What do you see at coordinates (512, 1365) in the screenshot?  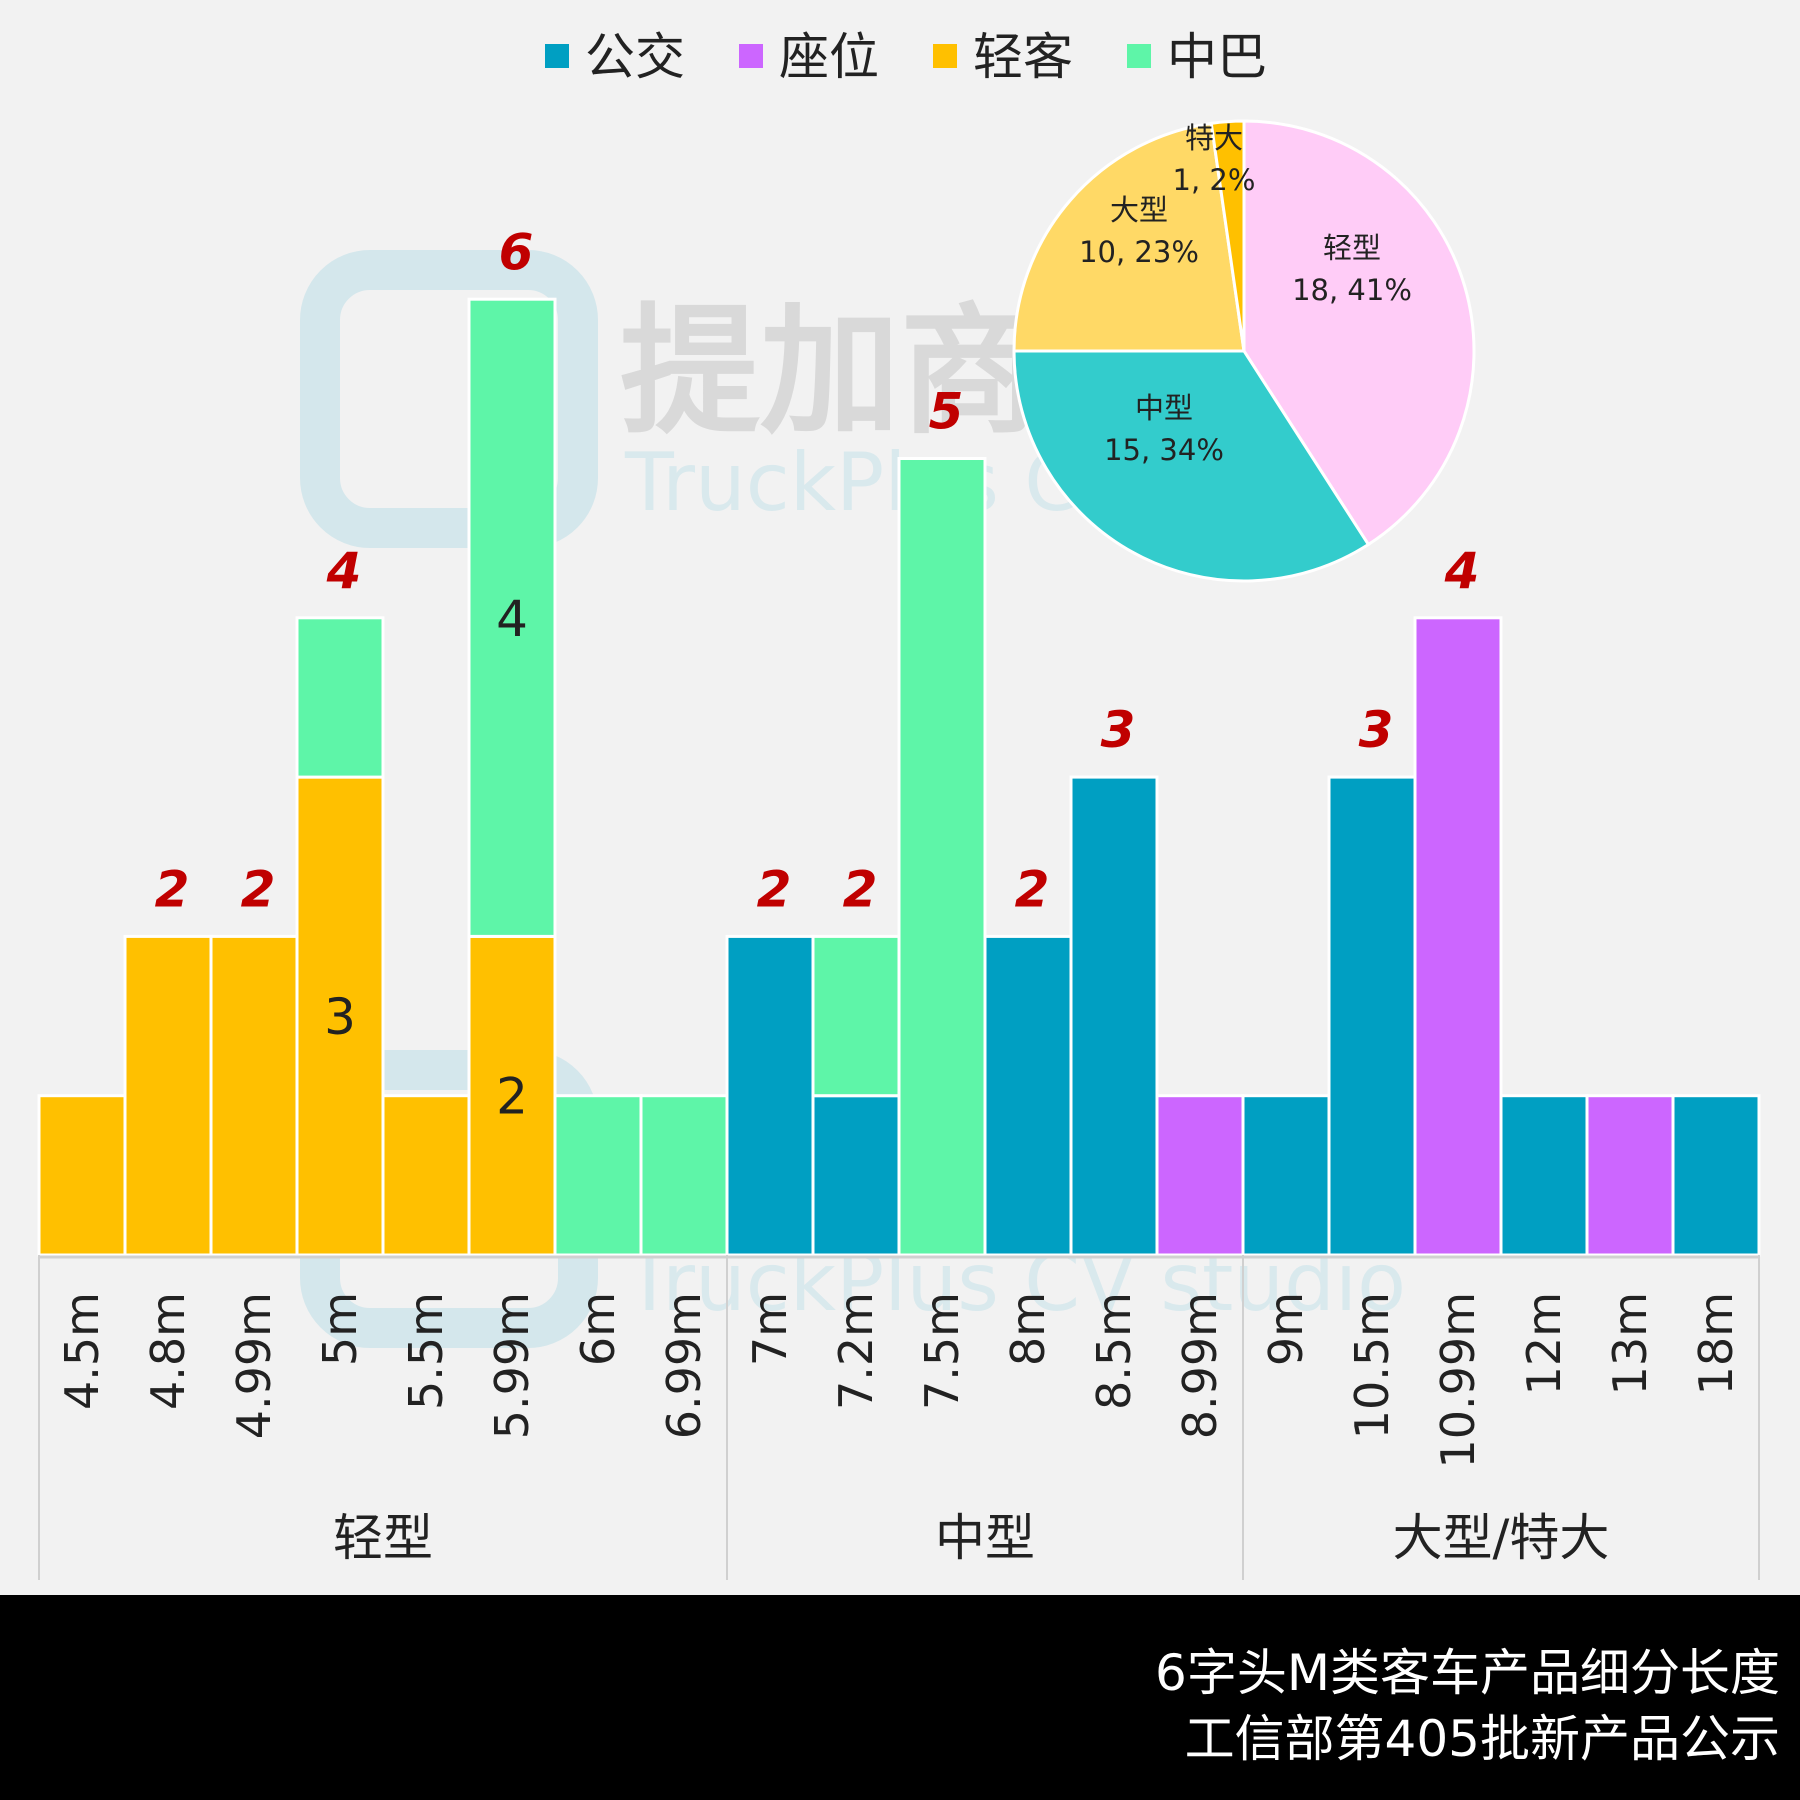 I see `x-tick-label: 5.99m` at bounding box center [512, 1365].